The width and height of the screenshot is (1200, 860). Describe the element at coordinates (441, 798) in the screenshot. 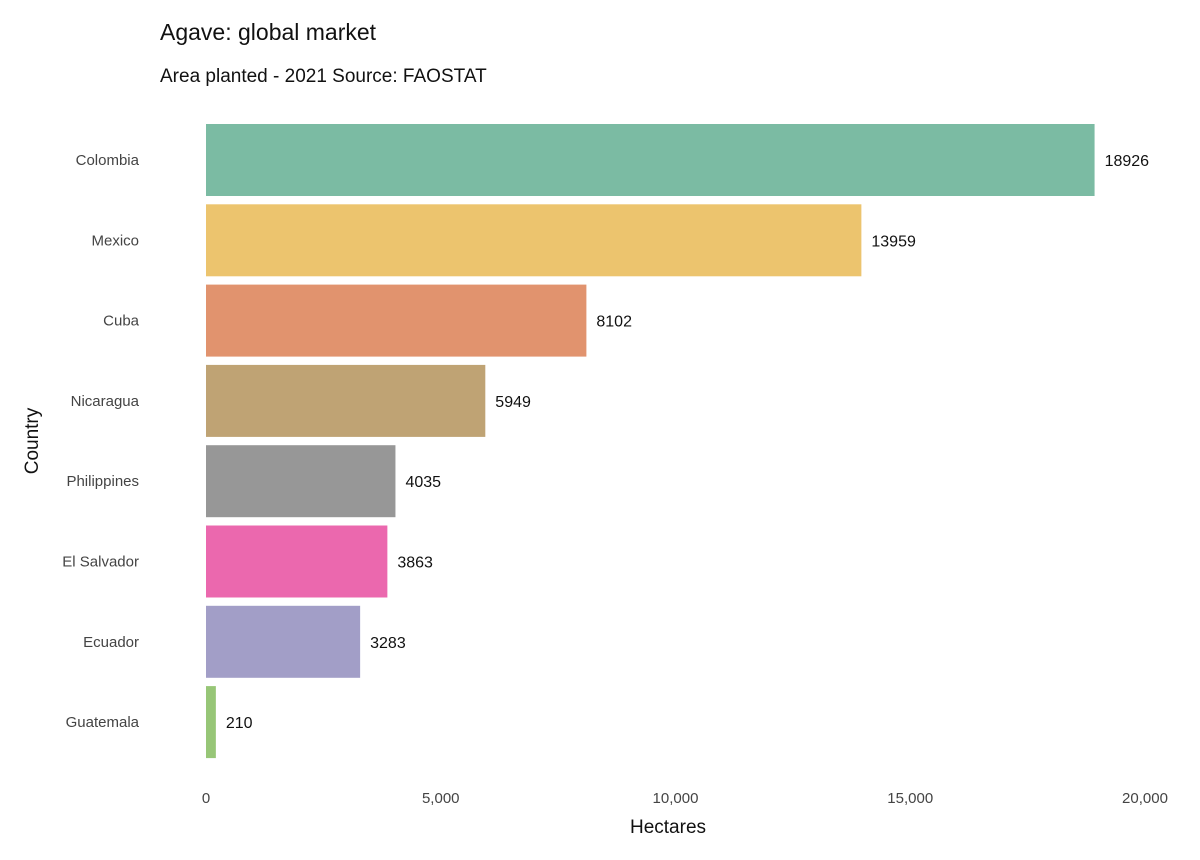

I see `x-tick-label: 5,000` at that location.